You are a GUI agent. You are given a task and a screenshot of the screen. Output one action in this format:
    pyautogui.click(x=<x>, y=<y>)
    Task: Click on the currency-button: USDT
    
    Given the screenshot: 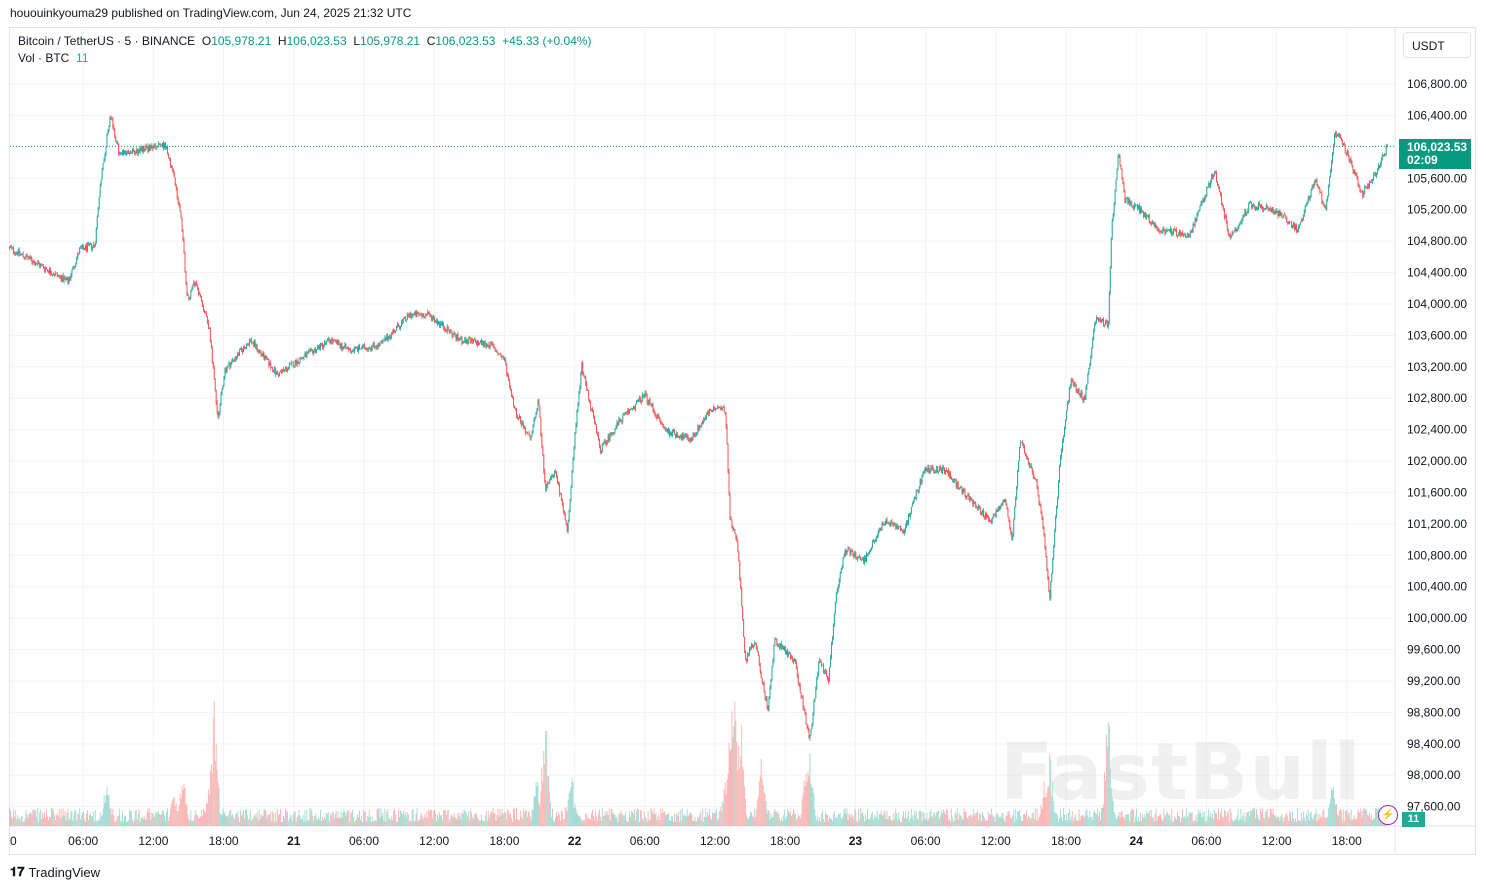 What is the action you would take?
    pyautogui.click(x=1437, y=45)
    